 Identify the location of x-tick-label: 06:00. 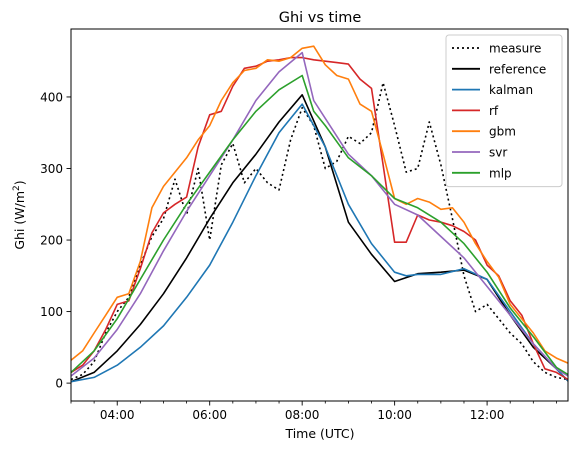
(209, 415).